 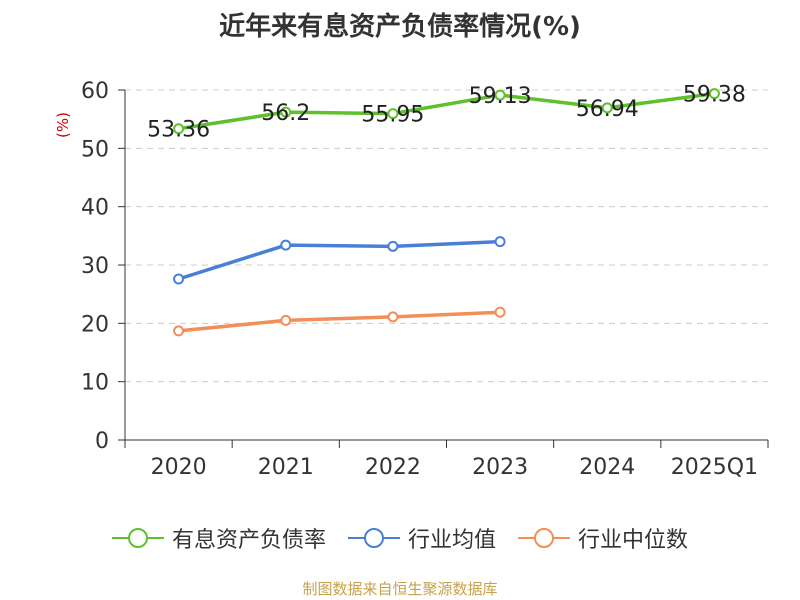 What do you see at coordinates (95, 208) in the screenshot?
I see `y-tick-label: 40` at bounding box center [95, 208].